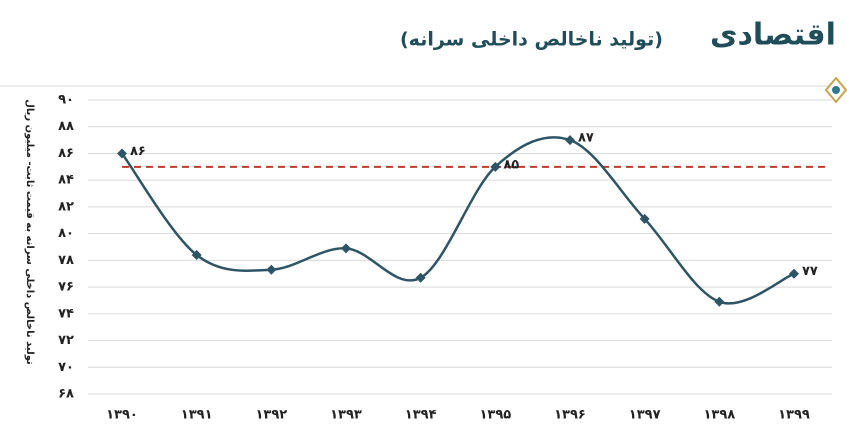 The width and height of the screenshot is (847, 436). Describe the element at coordinates (570, 415) in the screenshot. I see `x-tick-label: ۱۳۹۶` at that location.